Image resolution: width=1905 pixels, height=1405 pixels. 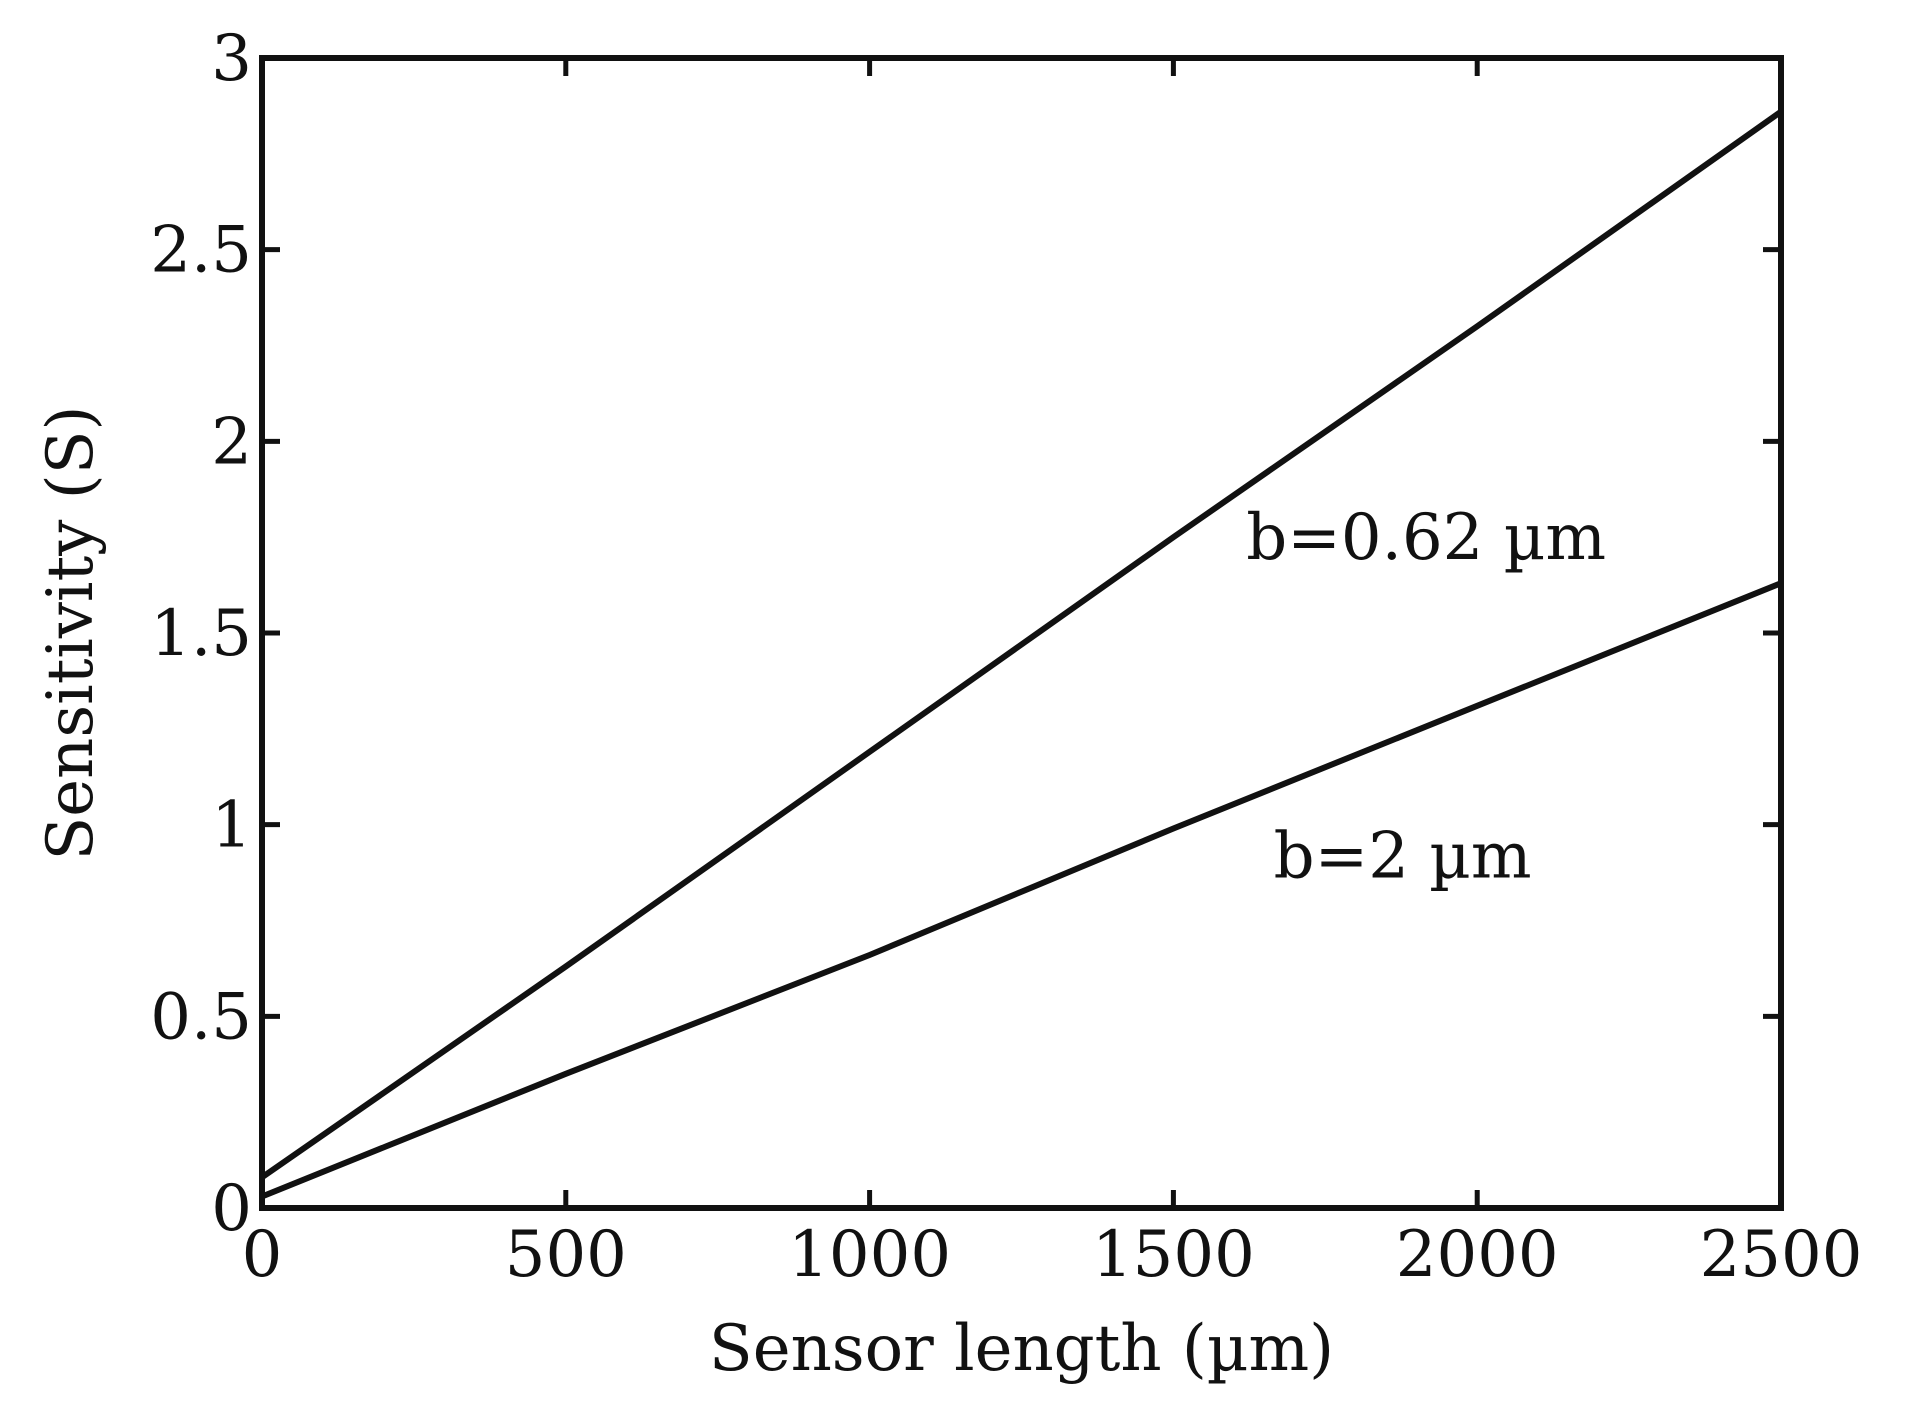 What do you see at coordinates (1426, 538) in the screenshot?
I see `series-annotation-0: b=0.62 µm` at bounding box center [1426, 538].